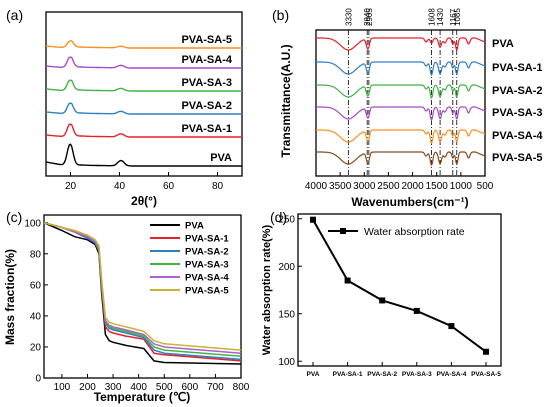 The image size is (550, 407). I want to click on panel-a-xlabel: 2θ(°), so click(144, 201).